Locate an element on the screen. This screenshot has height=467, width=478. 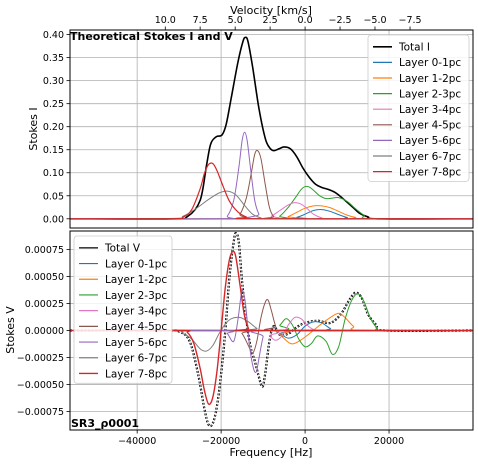
y-tick-label: 0.00025 is located at coordinates (44, 304).